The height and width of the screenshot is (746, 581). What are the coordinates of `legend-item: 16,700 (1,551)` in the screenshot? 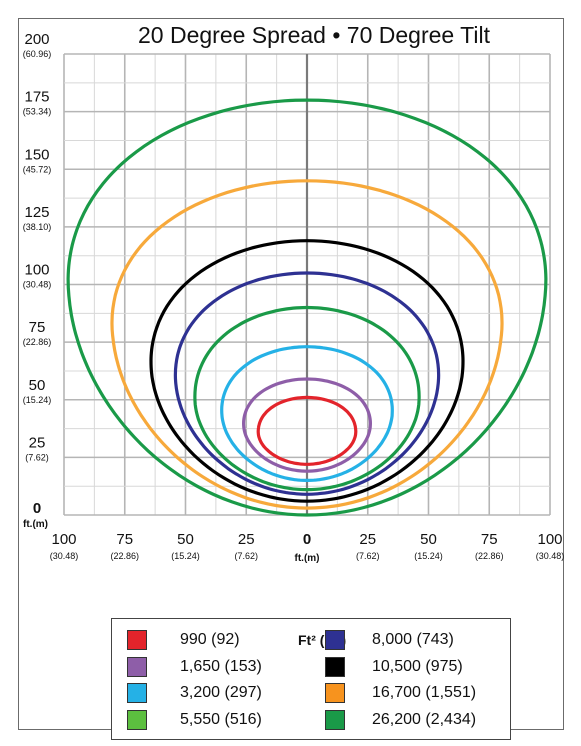 It's located at (400, 693).